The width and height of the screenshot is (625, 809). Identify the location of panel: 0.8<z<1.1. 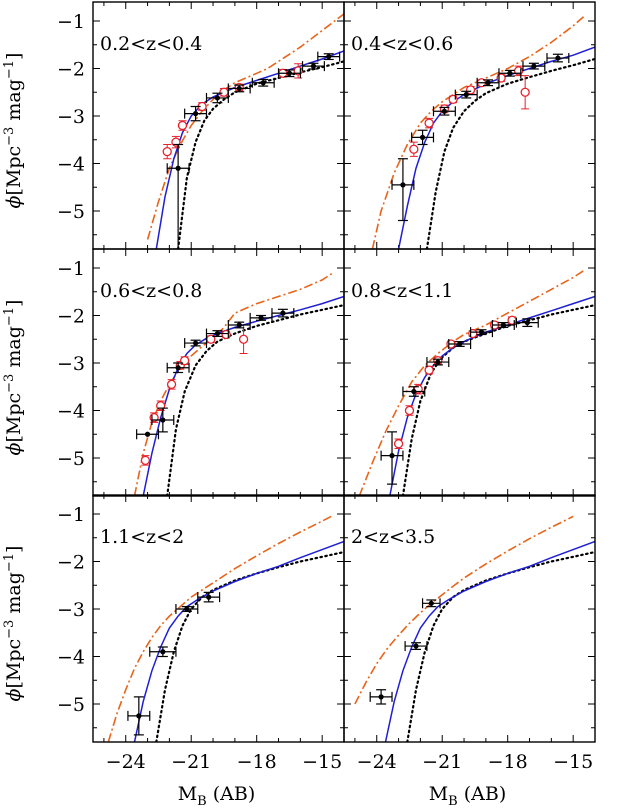
(469, 372).